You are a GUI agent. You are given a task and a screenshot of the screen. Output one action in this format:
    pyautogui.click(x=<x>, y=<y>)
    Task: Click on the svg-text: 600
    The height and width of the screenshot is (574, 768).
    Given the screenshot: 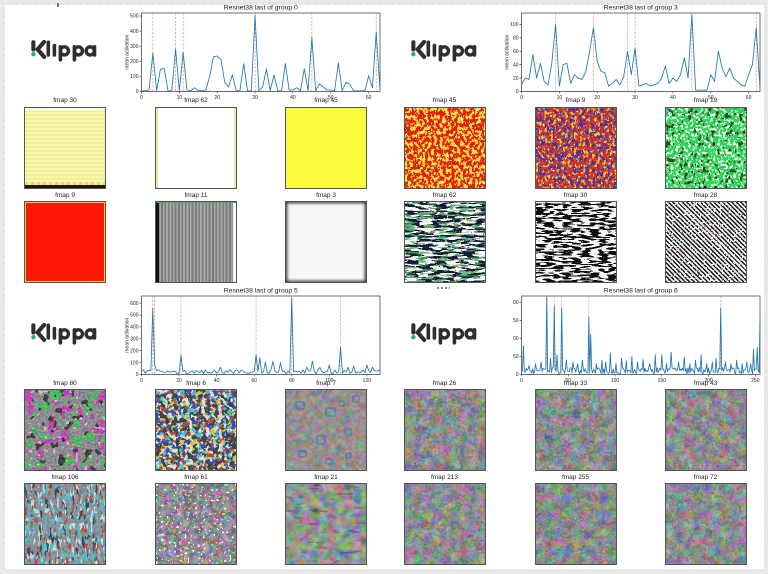 What is the action you would take?
    pyautogui.click(x=134, y=303)
    